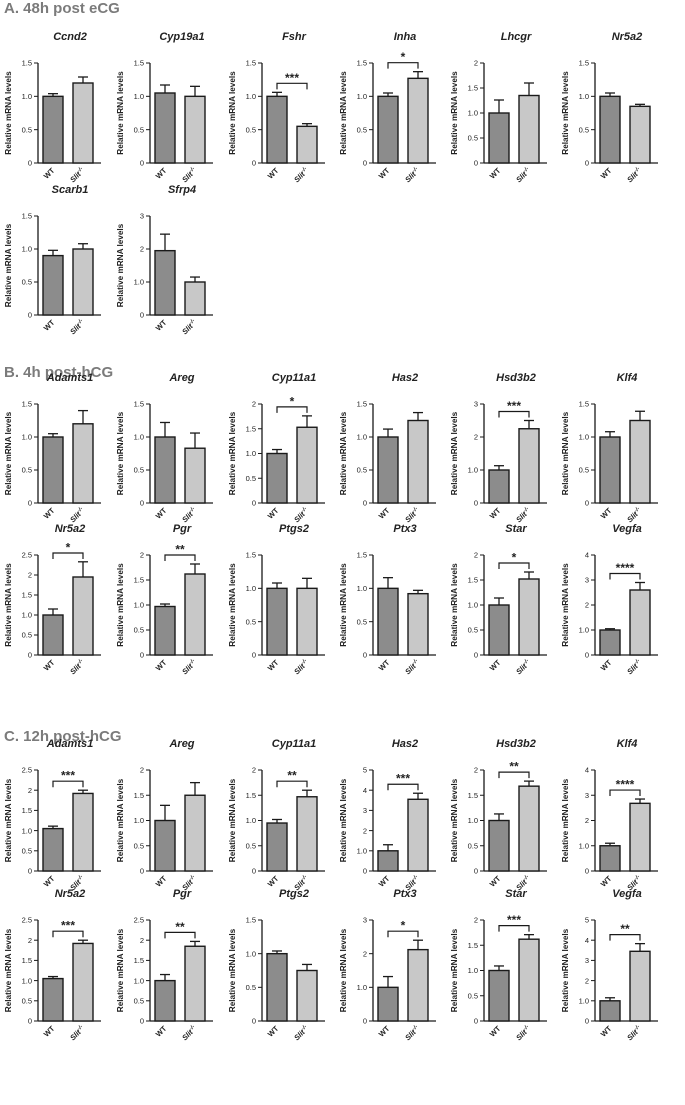  What do you see at coordinates (362, 555) in the screenshot?
I see `y-tick-label-ptx3-b-3: 1.5` at bounding box center [362, 555].